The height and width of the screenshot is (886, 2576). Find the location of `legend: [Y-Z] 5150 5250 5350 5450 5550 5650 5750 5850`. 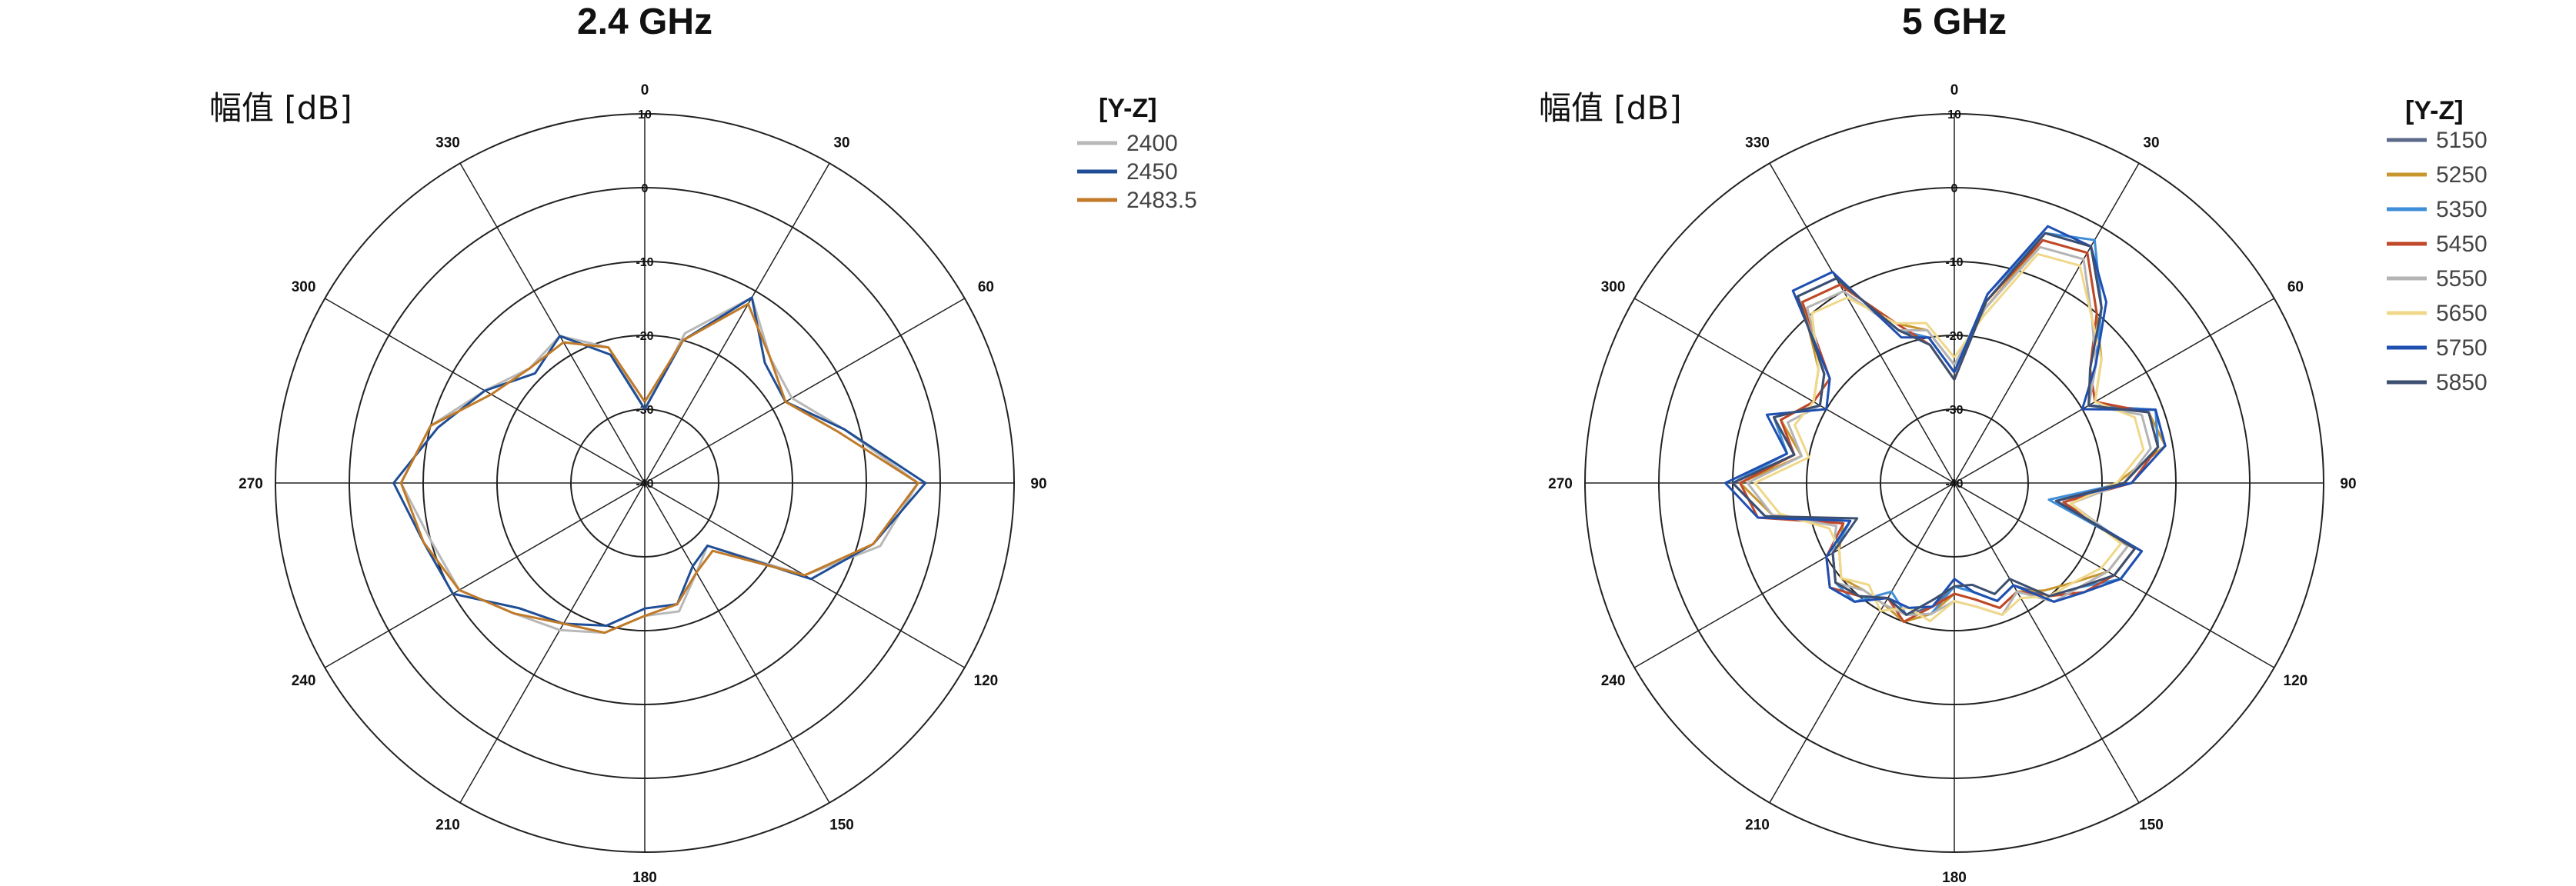

legend: [Y-Z] 5150 5250 5350 5450 5550 5650 5750 5850 is located at coordinates (2438, 245).